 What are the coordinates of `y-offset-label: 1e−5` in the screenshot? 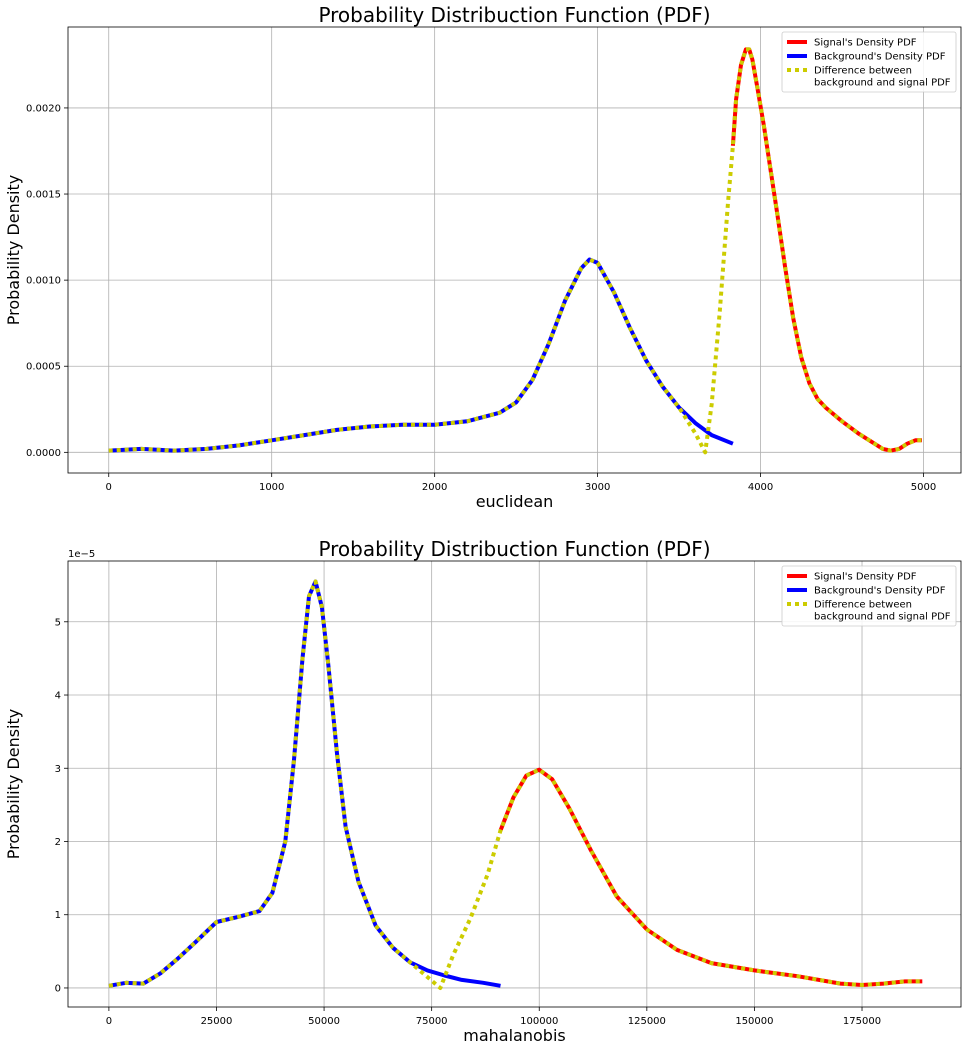 It's located at (81, 554).